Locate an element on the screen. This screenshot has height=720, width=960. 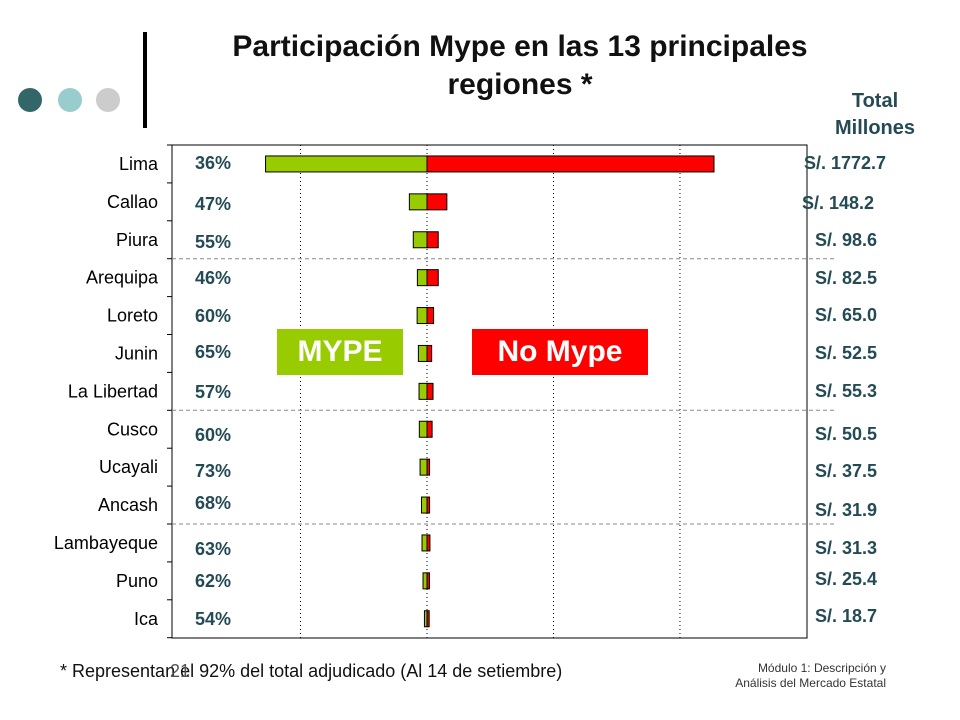
total-value-label: S/. 1772.7 is located at coordinates (845, 163).